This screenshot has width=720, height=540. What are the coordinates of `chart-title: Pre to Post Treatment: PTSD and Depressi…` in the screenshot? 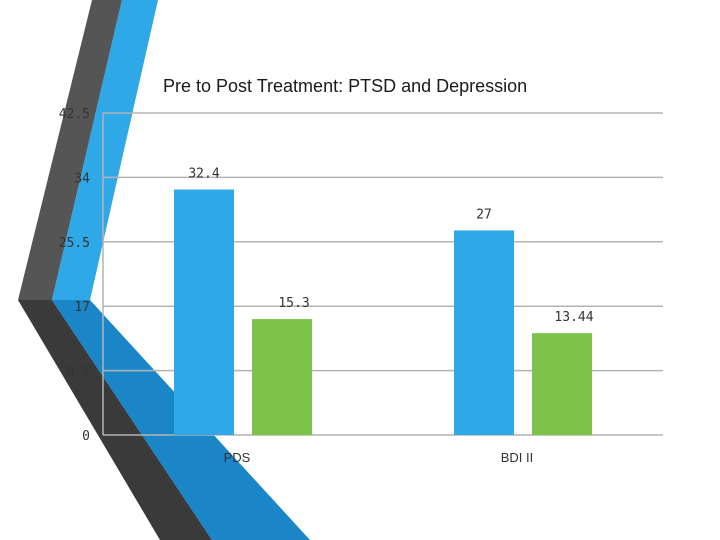 It's located at (345, 86).